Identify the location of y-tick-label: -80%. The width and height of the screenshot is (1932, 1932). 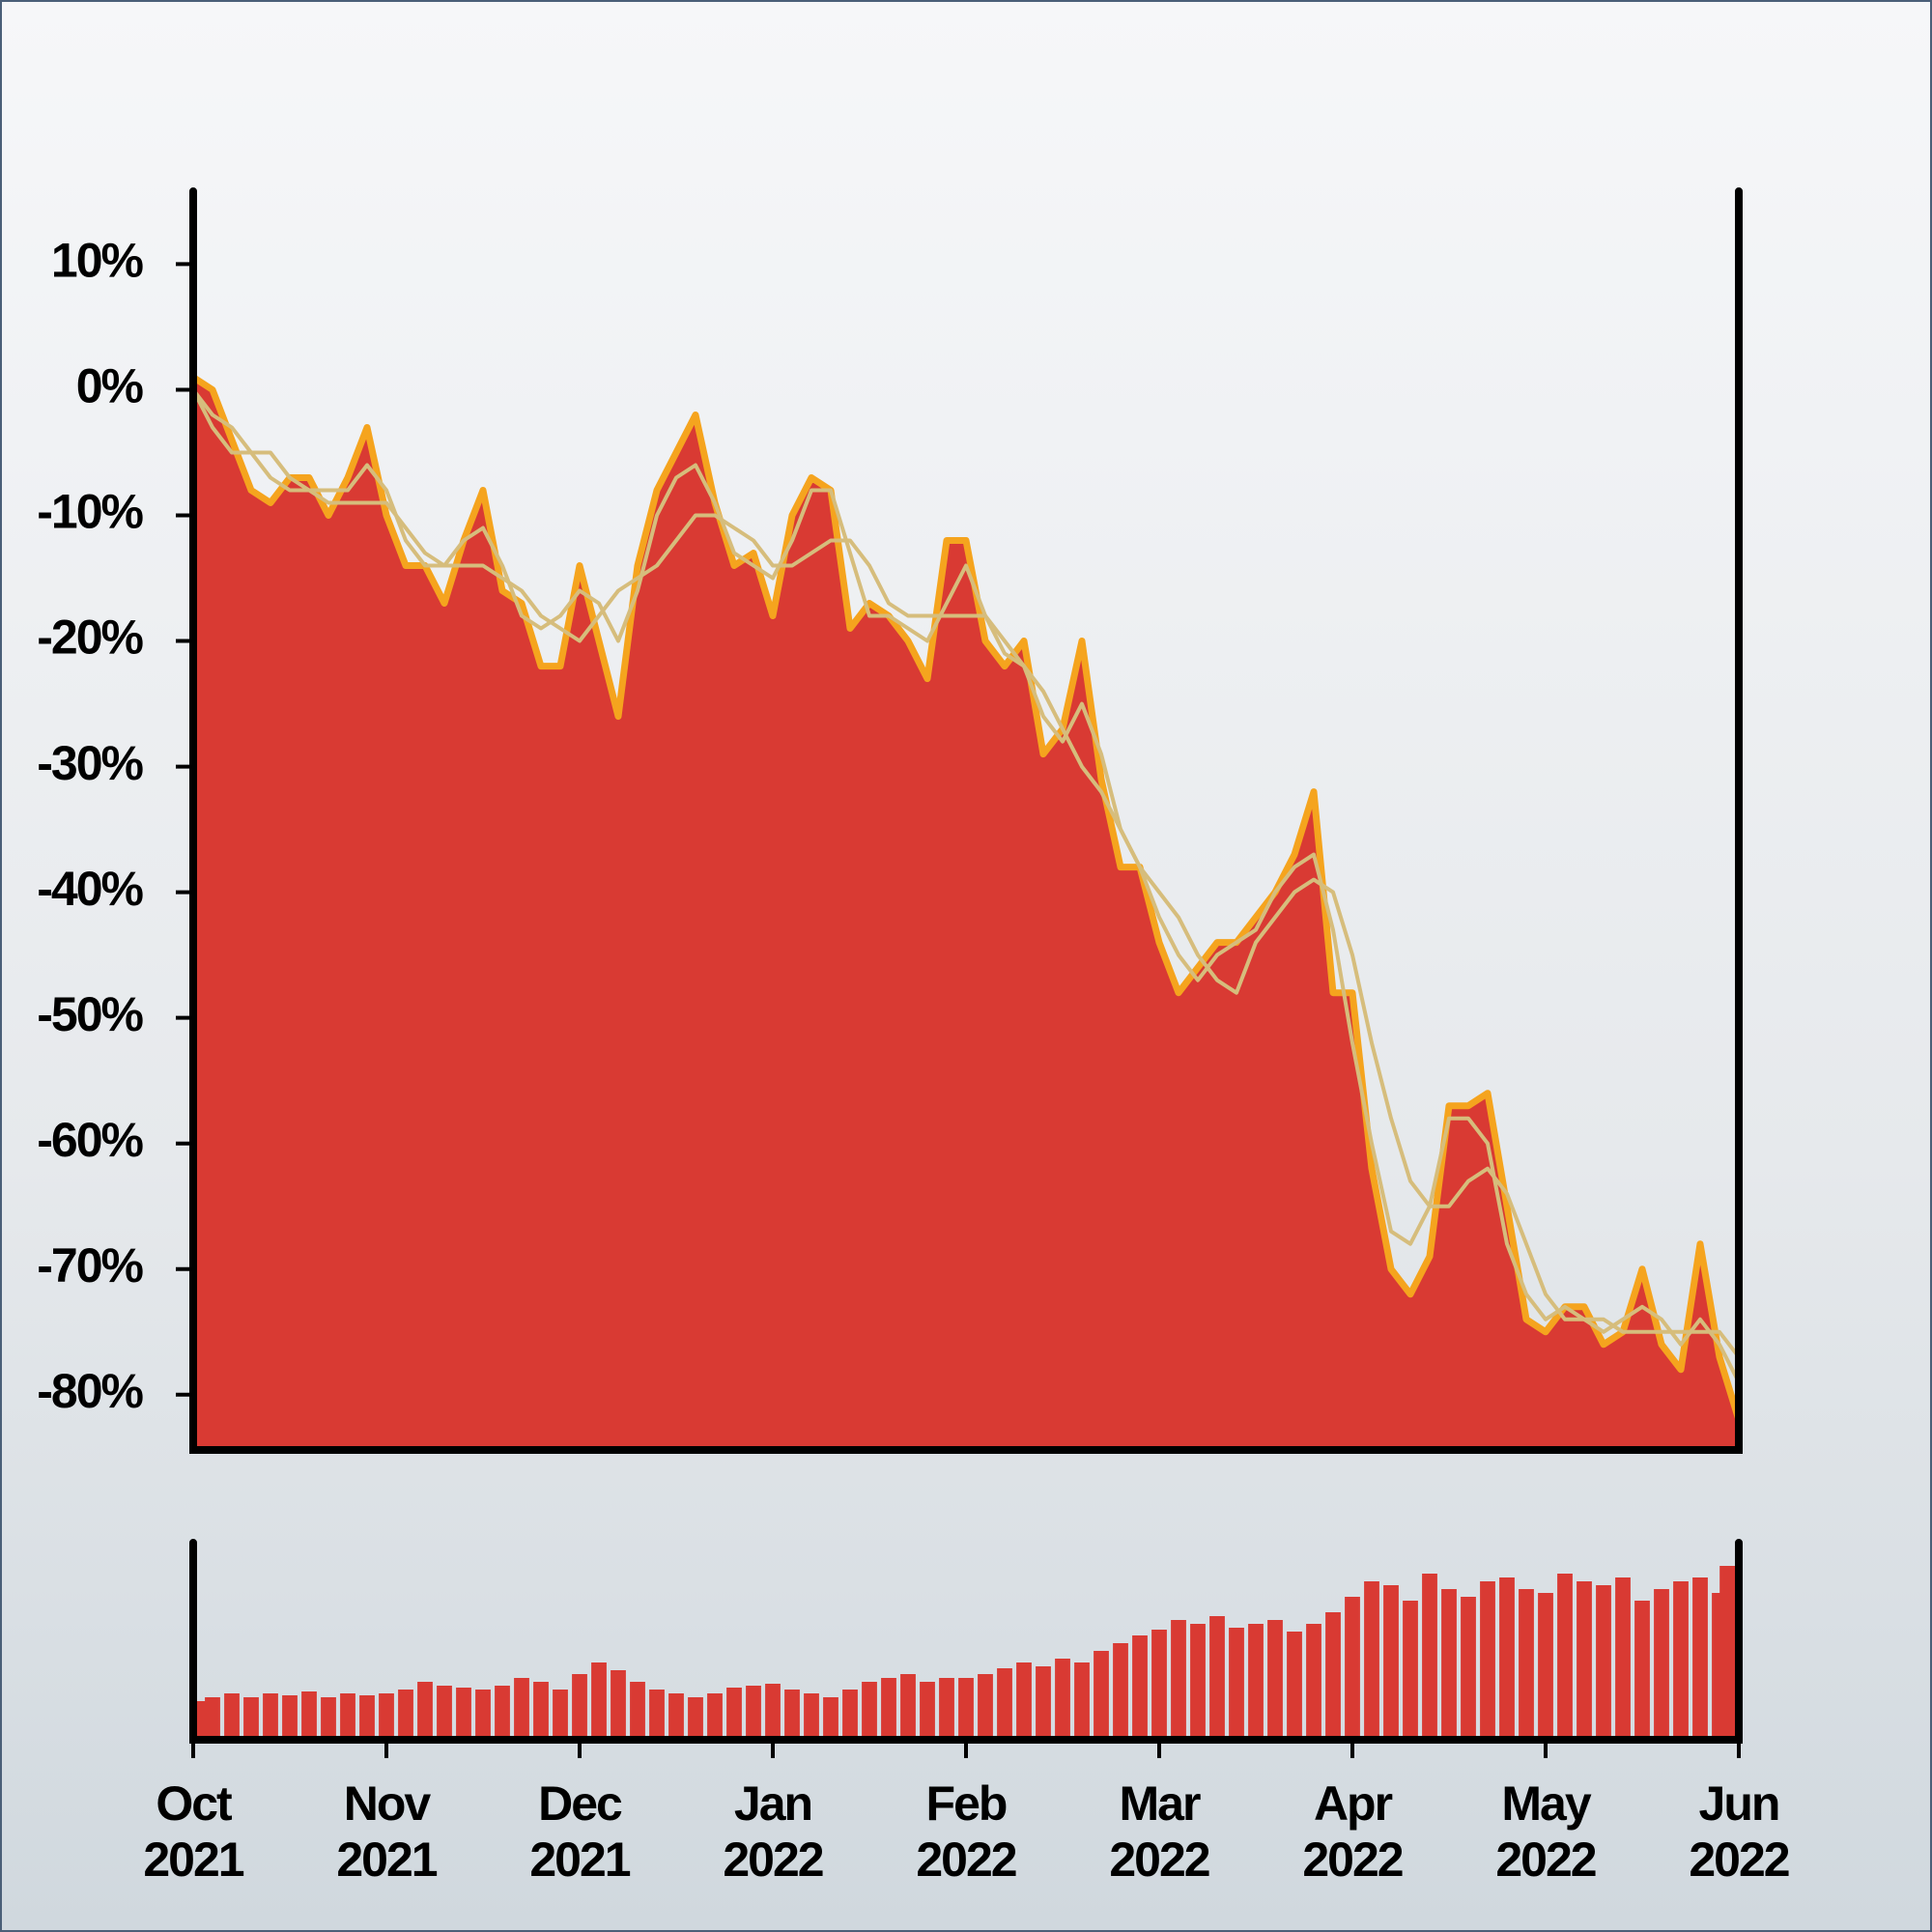
(90, 1391).